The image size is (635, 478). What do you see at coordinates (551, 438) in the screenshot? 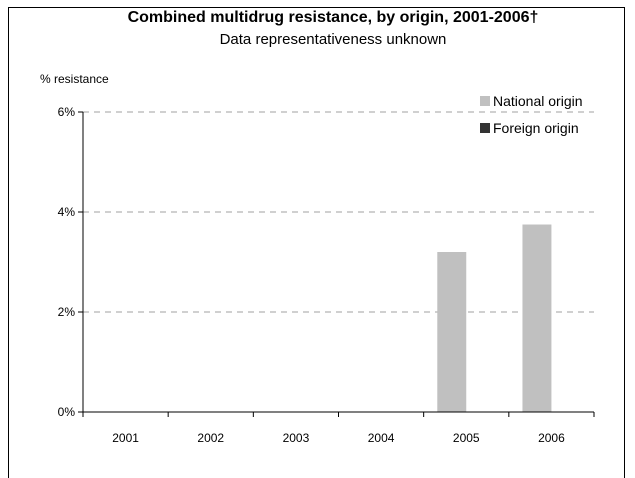
I see `x-tick-label: 2006` at bounding box center [551, 438].